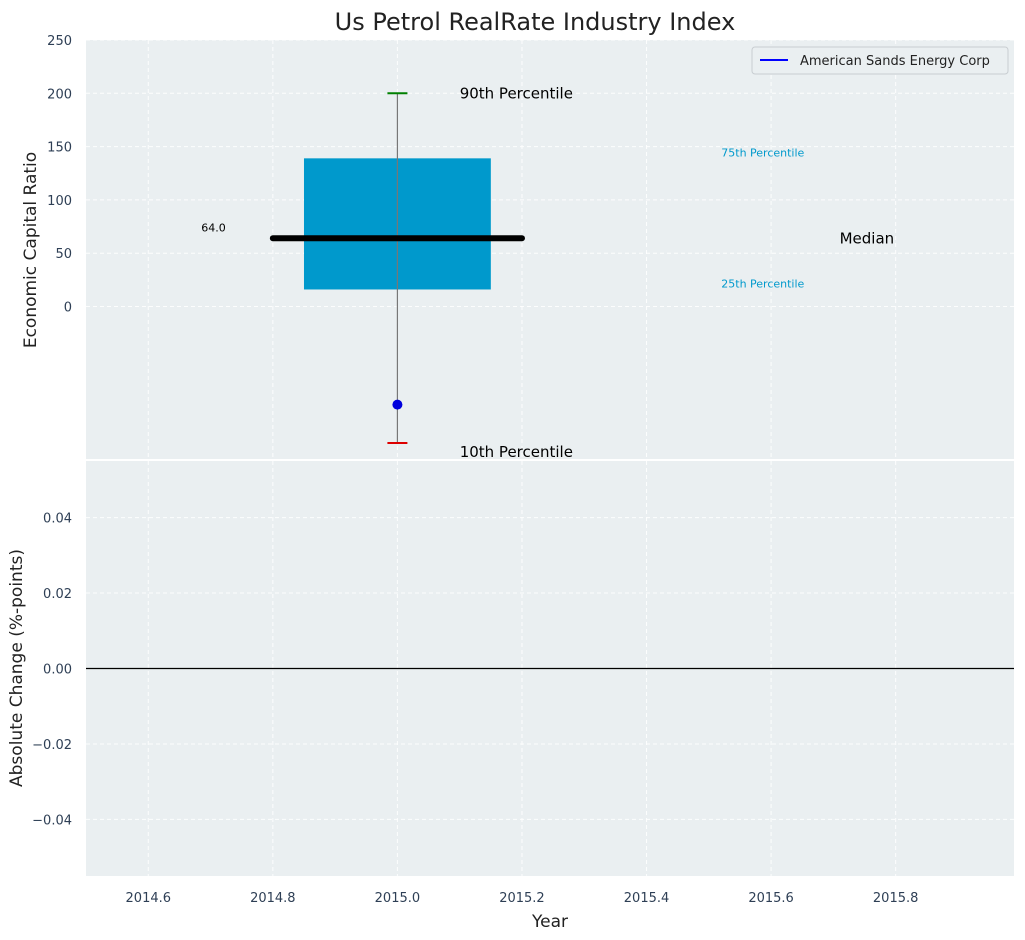 This screenshot has height=940, width=1025. Describe the element at coordinates (273, 898) in the screenshot. I see `x-tick-label: 2014.8` at that location.